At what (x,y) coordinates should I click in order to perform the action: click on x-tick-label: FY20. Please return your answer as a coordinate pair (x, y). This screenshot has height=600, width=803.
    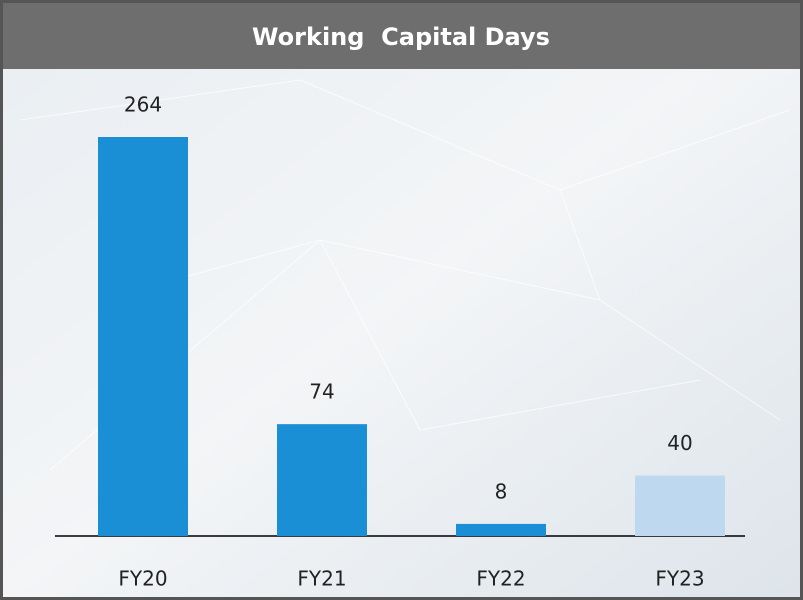
    Looking at the image, I should click on (142, 579).